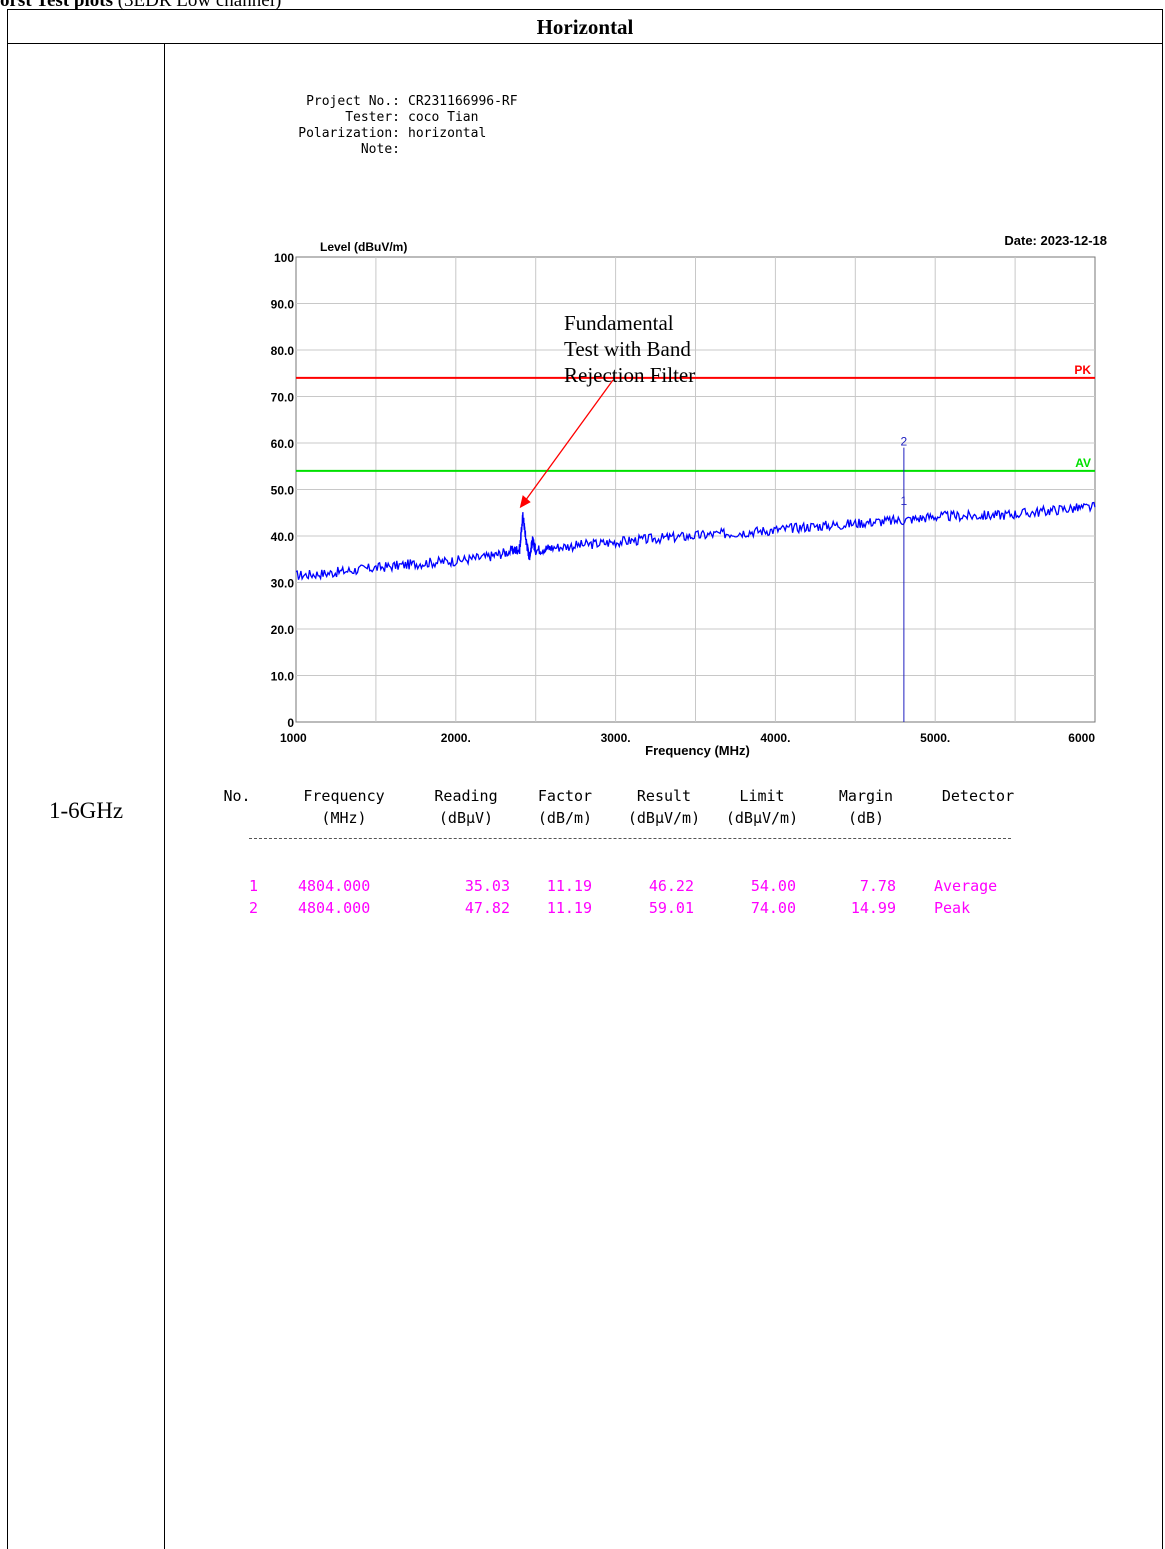 Image resolution: width=1165 pixels, height=1549 pixels. What do you see at coordinates (456, 738) in the screenshot?
I see `x-tick-label: 2000.` at bounding box center [456, 738].